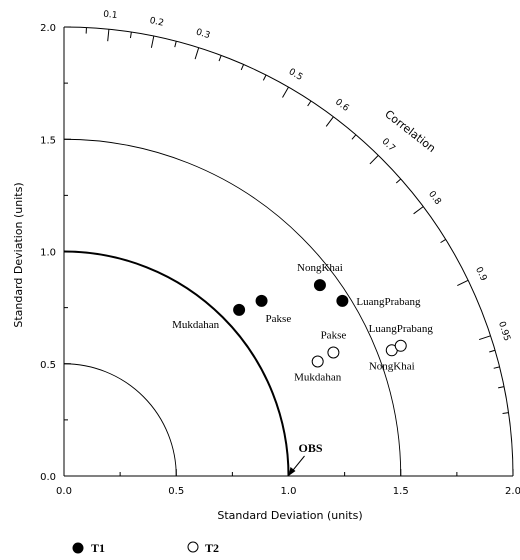  I want to click on legend-marker-t1, so click(78, 548).